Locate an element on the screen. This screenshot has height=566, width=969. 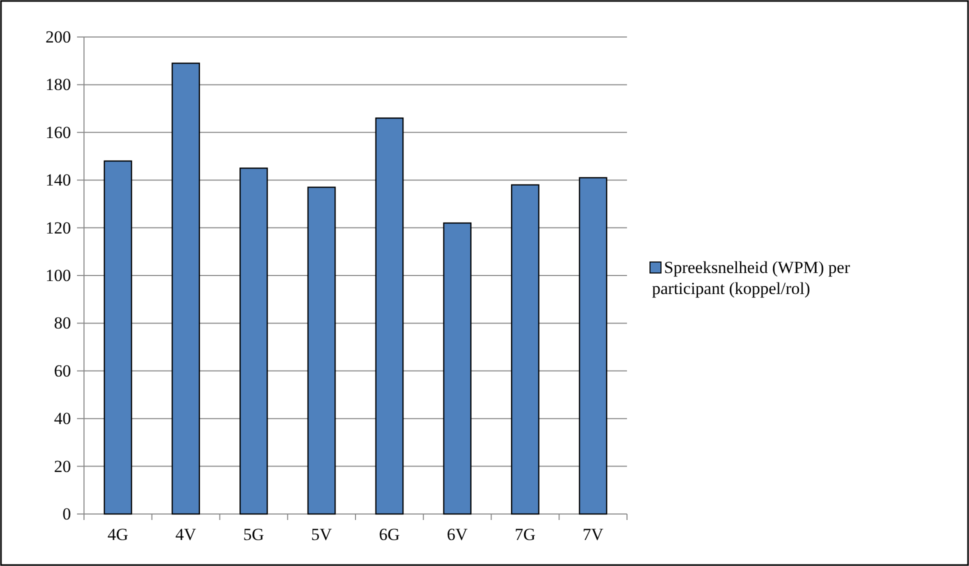
legend-label: Spreeksnelheid (WPM) per participant (koppel/rol) is located at coordinates (751, 278).